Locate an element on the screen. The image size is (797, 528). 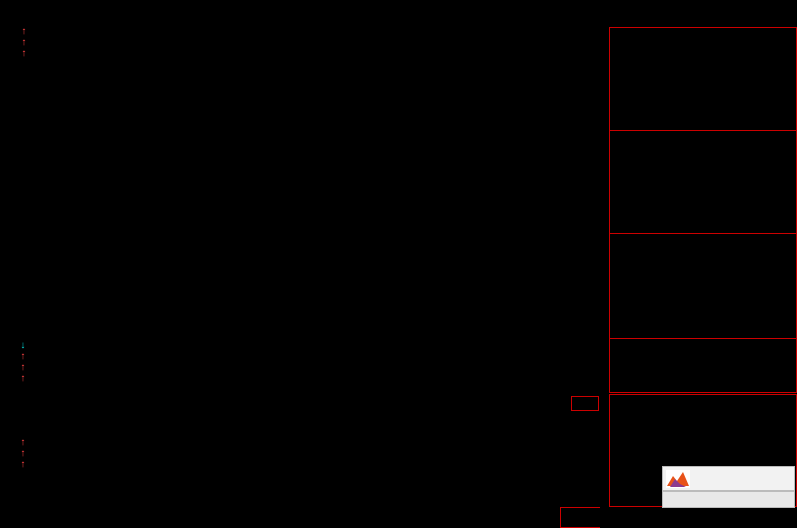
watermark-banner is located at coordinates (728, 478).